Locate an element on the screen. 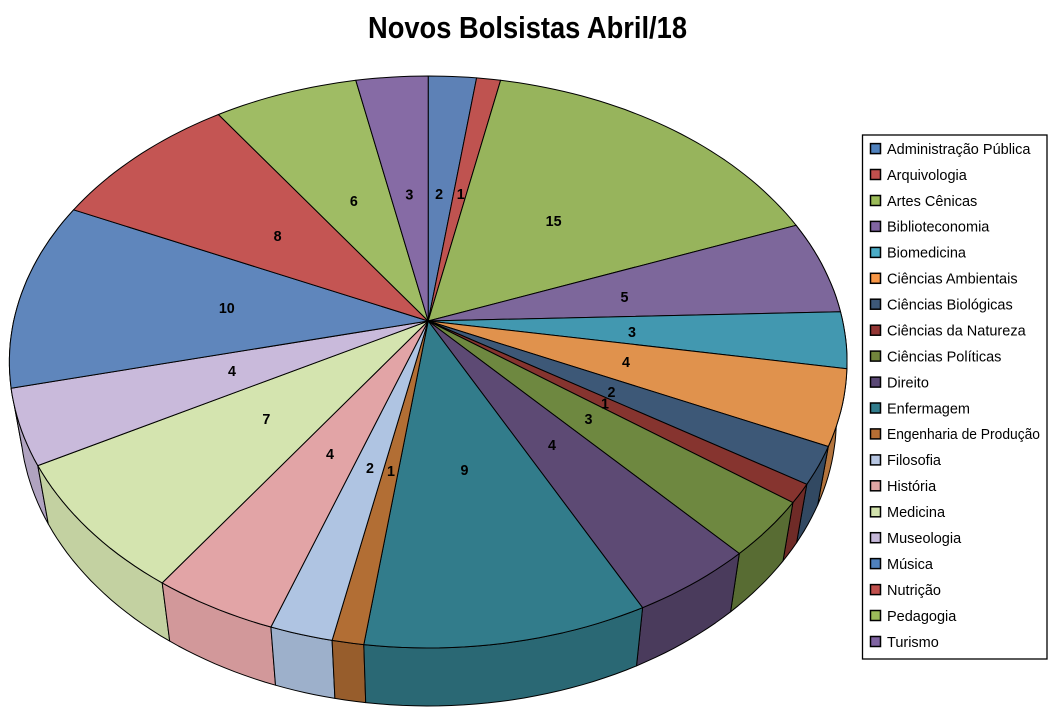  svg-text: Biblioteconomia is located at coordinates (938, 228).